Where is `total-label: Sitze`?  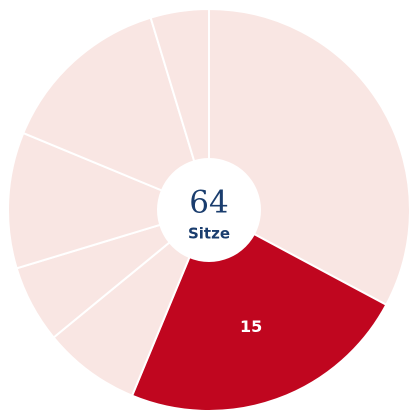 total-label: Sitze is located at coordinates (209, 234).